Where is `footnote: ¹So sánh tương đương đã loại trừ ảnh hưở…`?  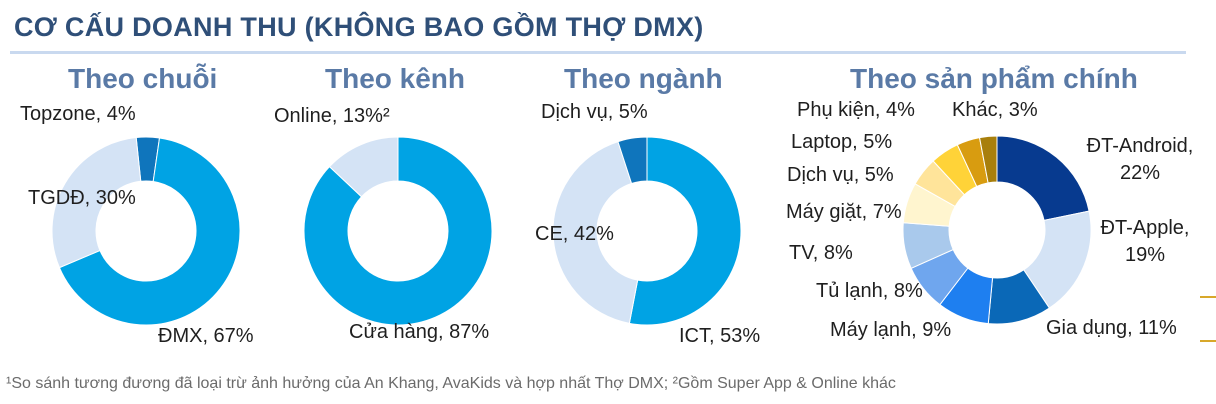 footnote: ¹So sánh tương đương đã loại trừ ảnh hưở… is located at coordinates (451, 383).